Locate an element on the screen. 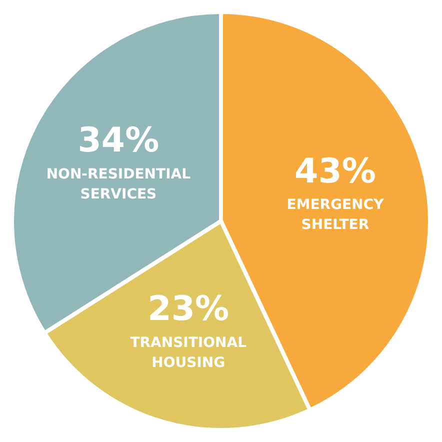 This screenshot has width=442, height=442. data-label: 34% is located at coordinates (119, 140).